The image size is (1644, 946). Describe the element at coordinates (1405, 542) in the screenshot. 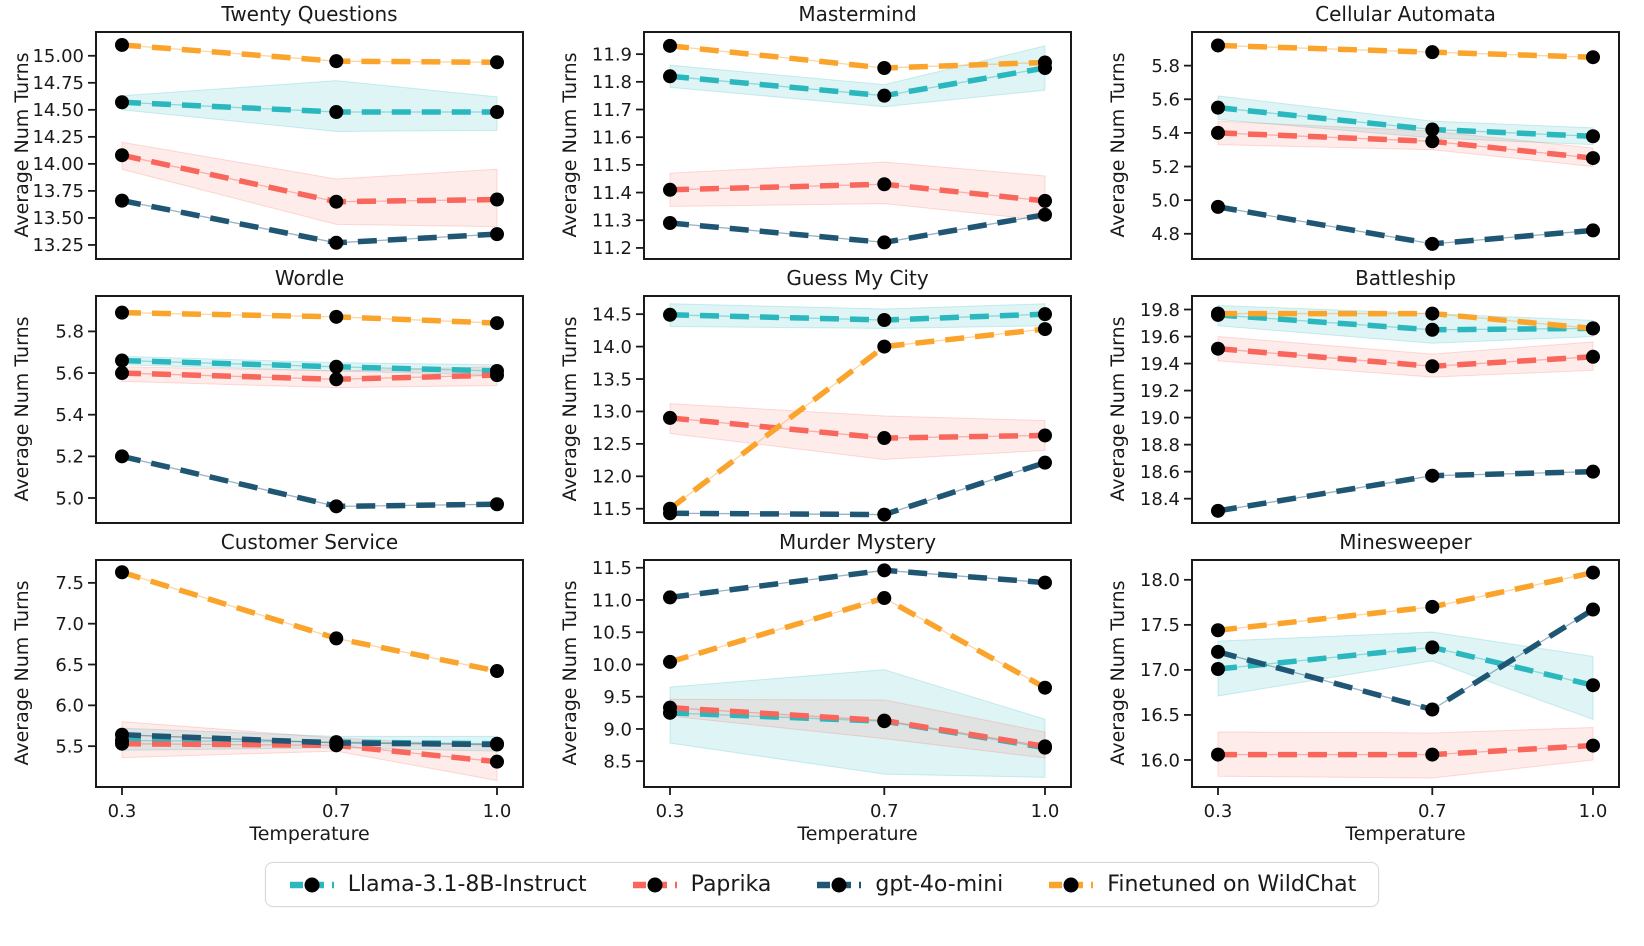

I see `chart-title: Minesweeper` at that location.